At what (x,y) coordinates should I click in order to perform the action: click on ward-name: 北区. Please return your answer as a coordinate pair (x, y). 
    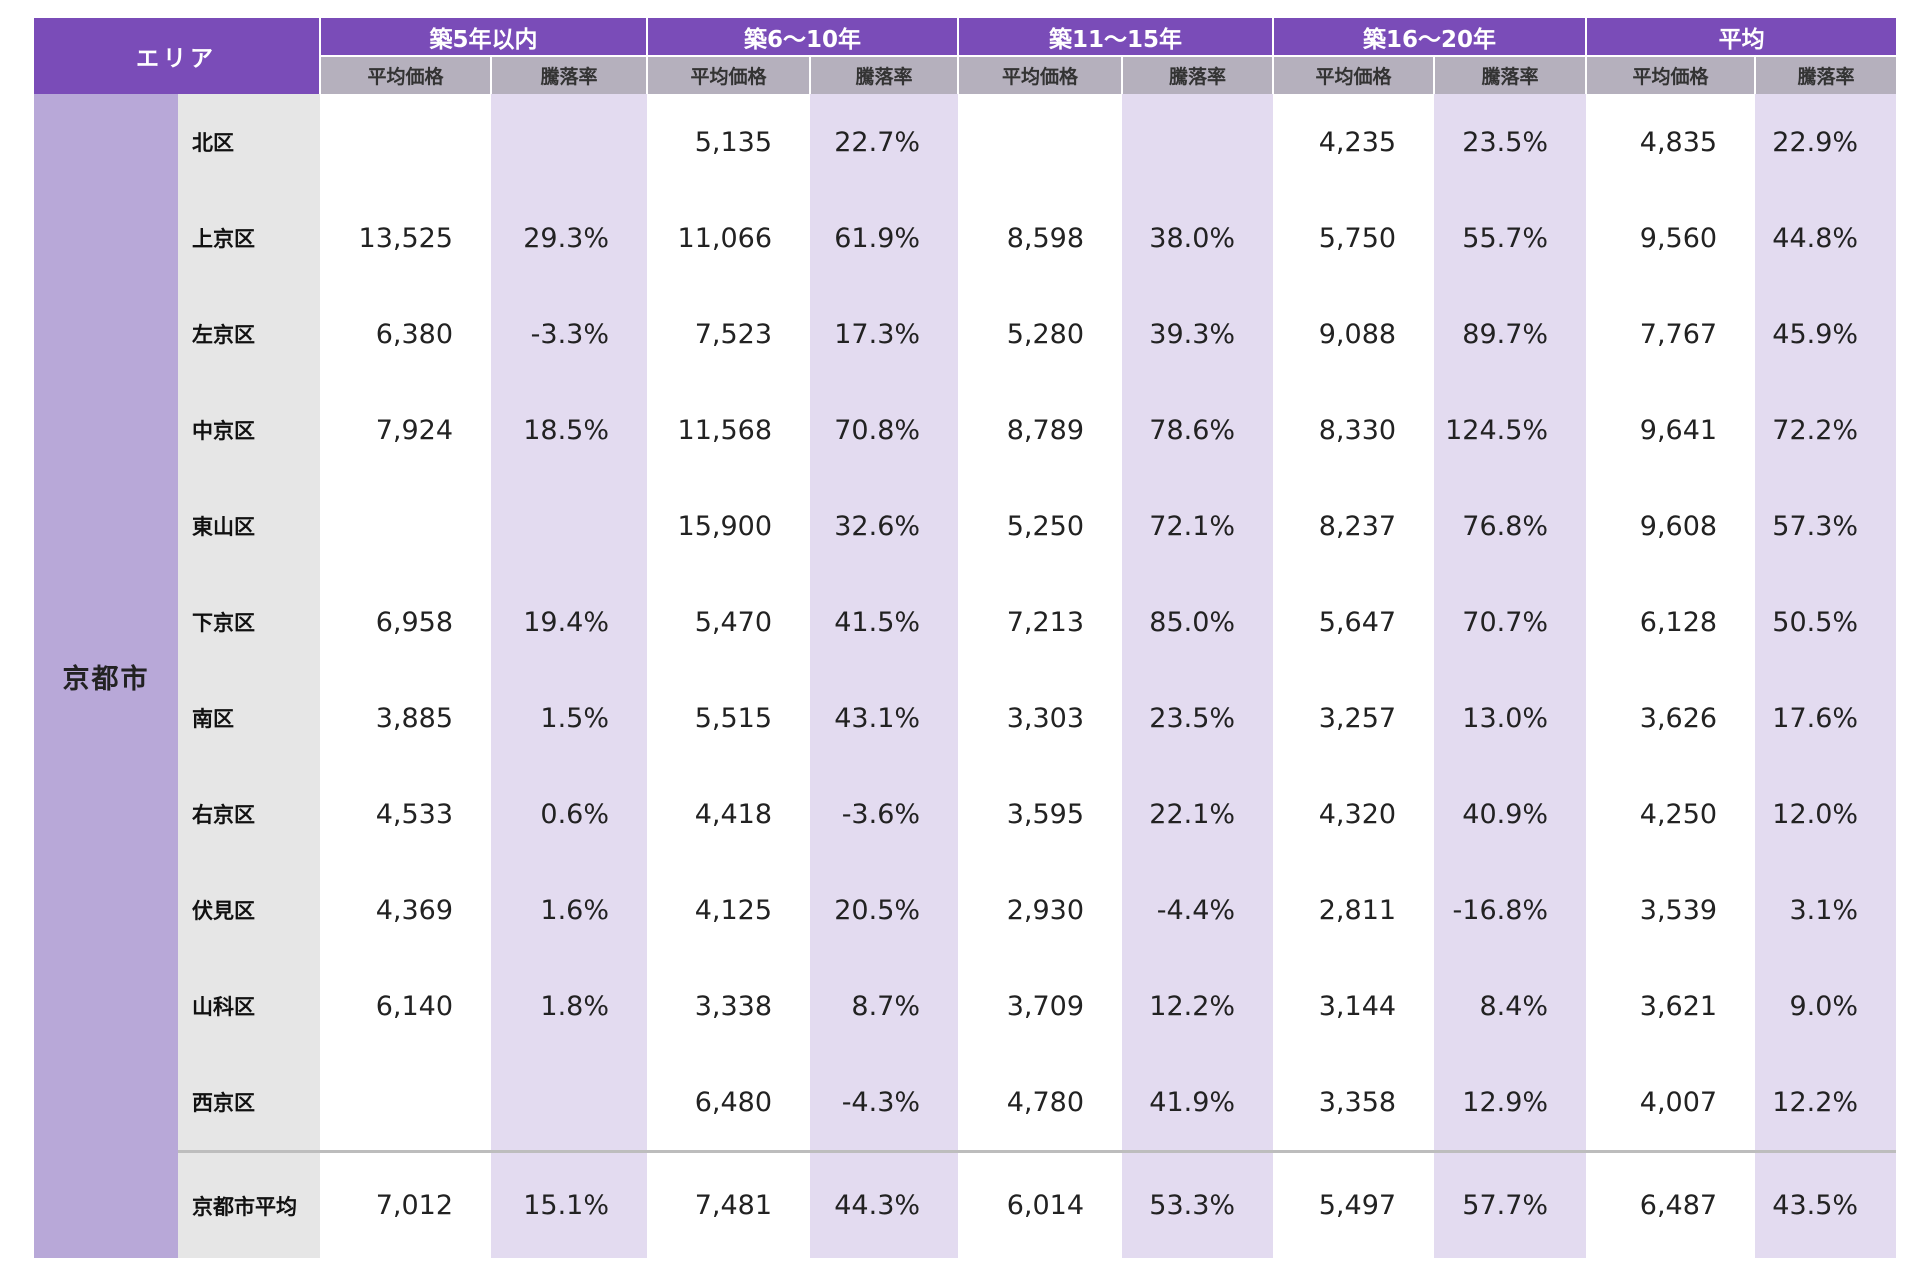
    Looking at the image, I should click on (249, 142).